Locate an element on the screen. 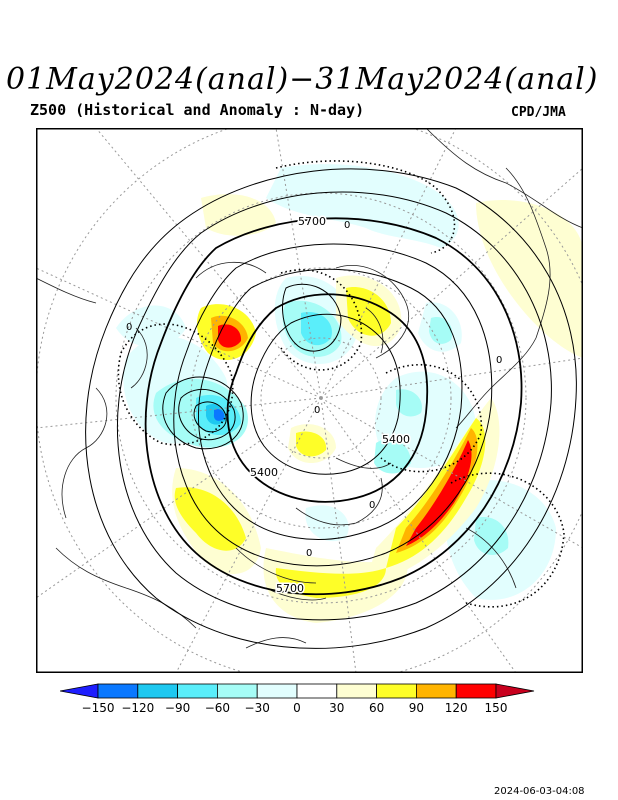 The width and height of the screenshot is (618, 800). legend-tick-label: 0 is located at coordinates (297, 708).